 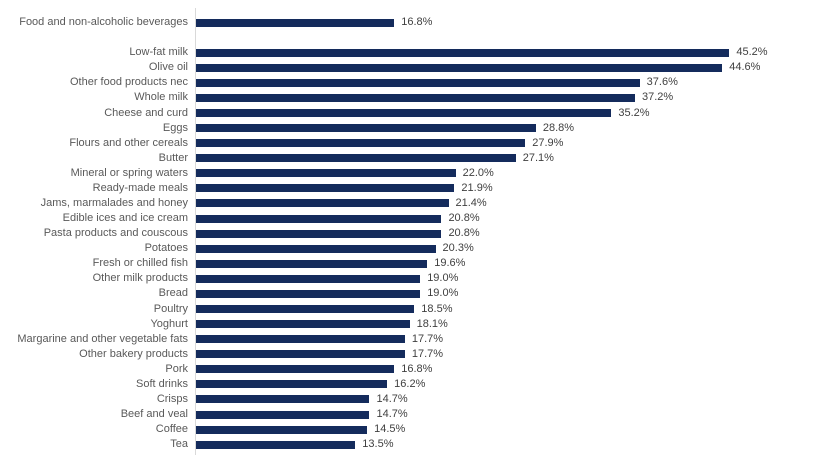 What do you see at coordinates (410, 383) in the screenshot?
I see `value-label: 16.2%` at bounding box center [410, 383].